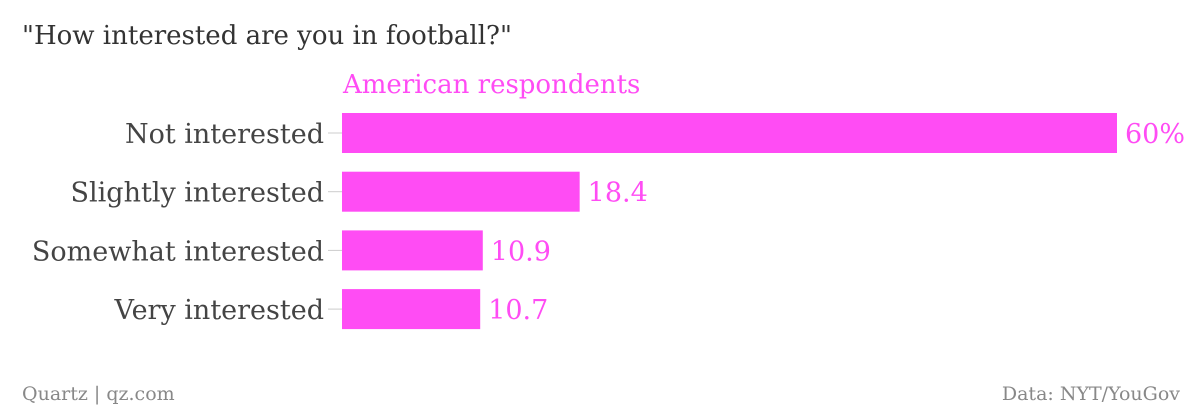 The width and height of the screenshot is (1200, 410). Describe the element at coordinates (267, 36) in the screenshot. I see `chart-title: "How interested are you in football?"` at that location.